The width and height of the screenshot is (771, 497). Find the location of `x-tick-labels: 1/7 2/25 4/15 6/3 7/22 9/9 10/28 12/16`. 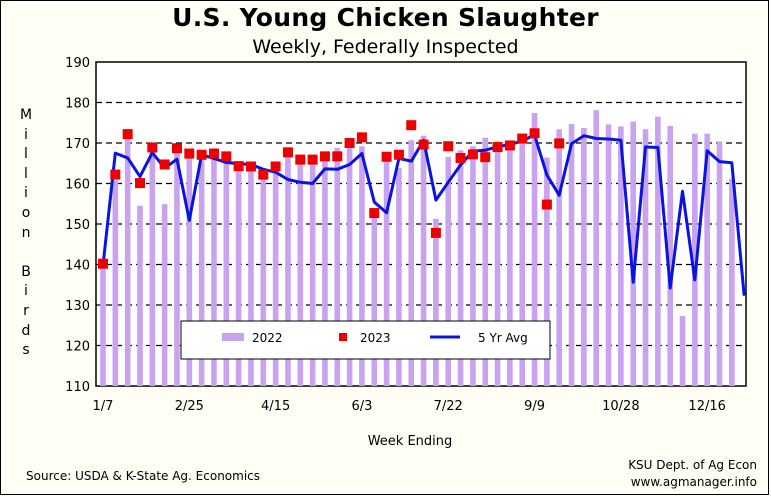

x-tick-labels: 1/7 2/25 4/15 6/3 7/22 9/9 10/28 12/16 is located at coordinates (409, 406).